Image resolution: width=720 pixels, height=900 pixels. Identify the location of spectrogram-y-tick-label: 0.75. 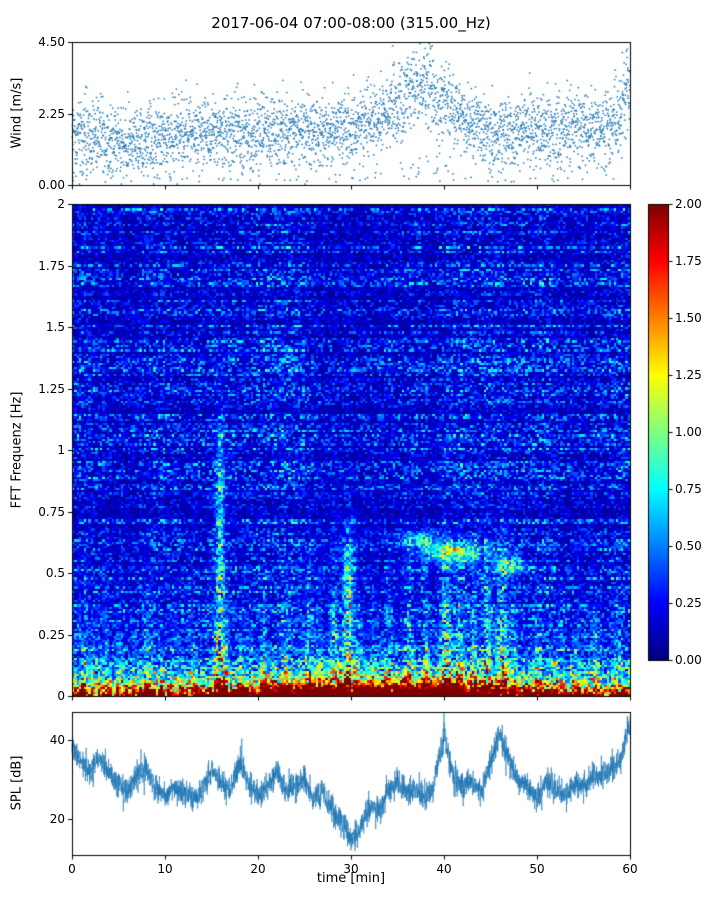
(51, 511).